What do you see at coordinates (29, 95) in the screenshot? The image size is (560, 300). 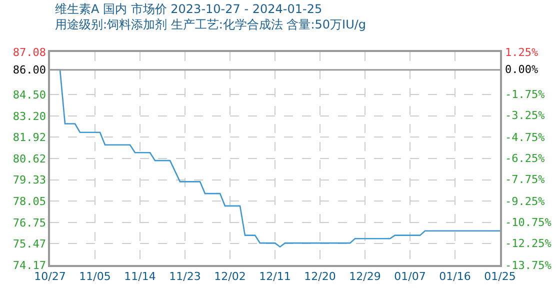 I see `y-tick-label: 84.50` at bounding box center [29, 95].